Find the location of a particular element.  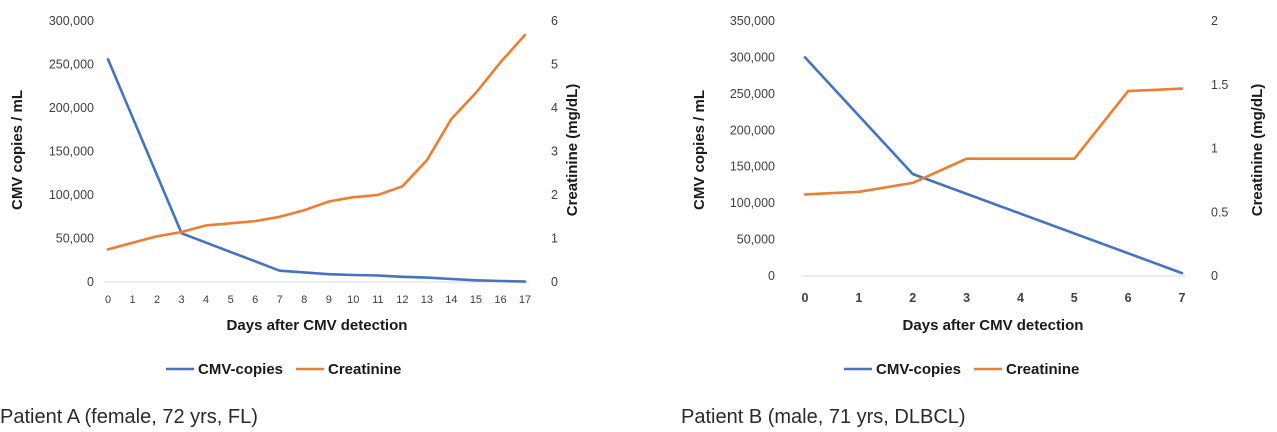

x-tick-label: 11 is located at coordinates (377, 300).